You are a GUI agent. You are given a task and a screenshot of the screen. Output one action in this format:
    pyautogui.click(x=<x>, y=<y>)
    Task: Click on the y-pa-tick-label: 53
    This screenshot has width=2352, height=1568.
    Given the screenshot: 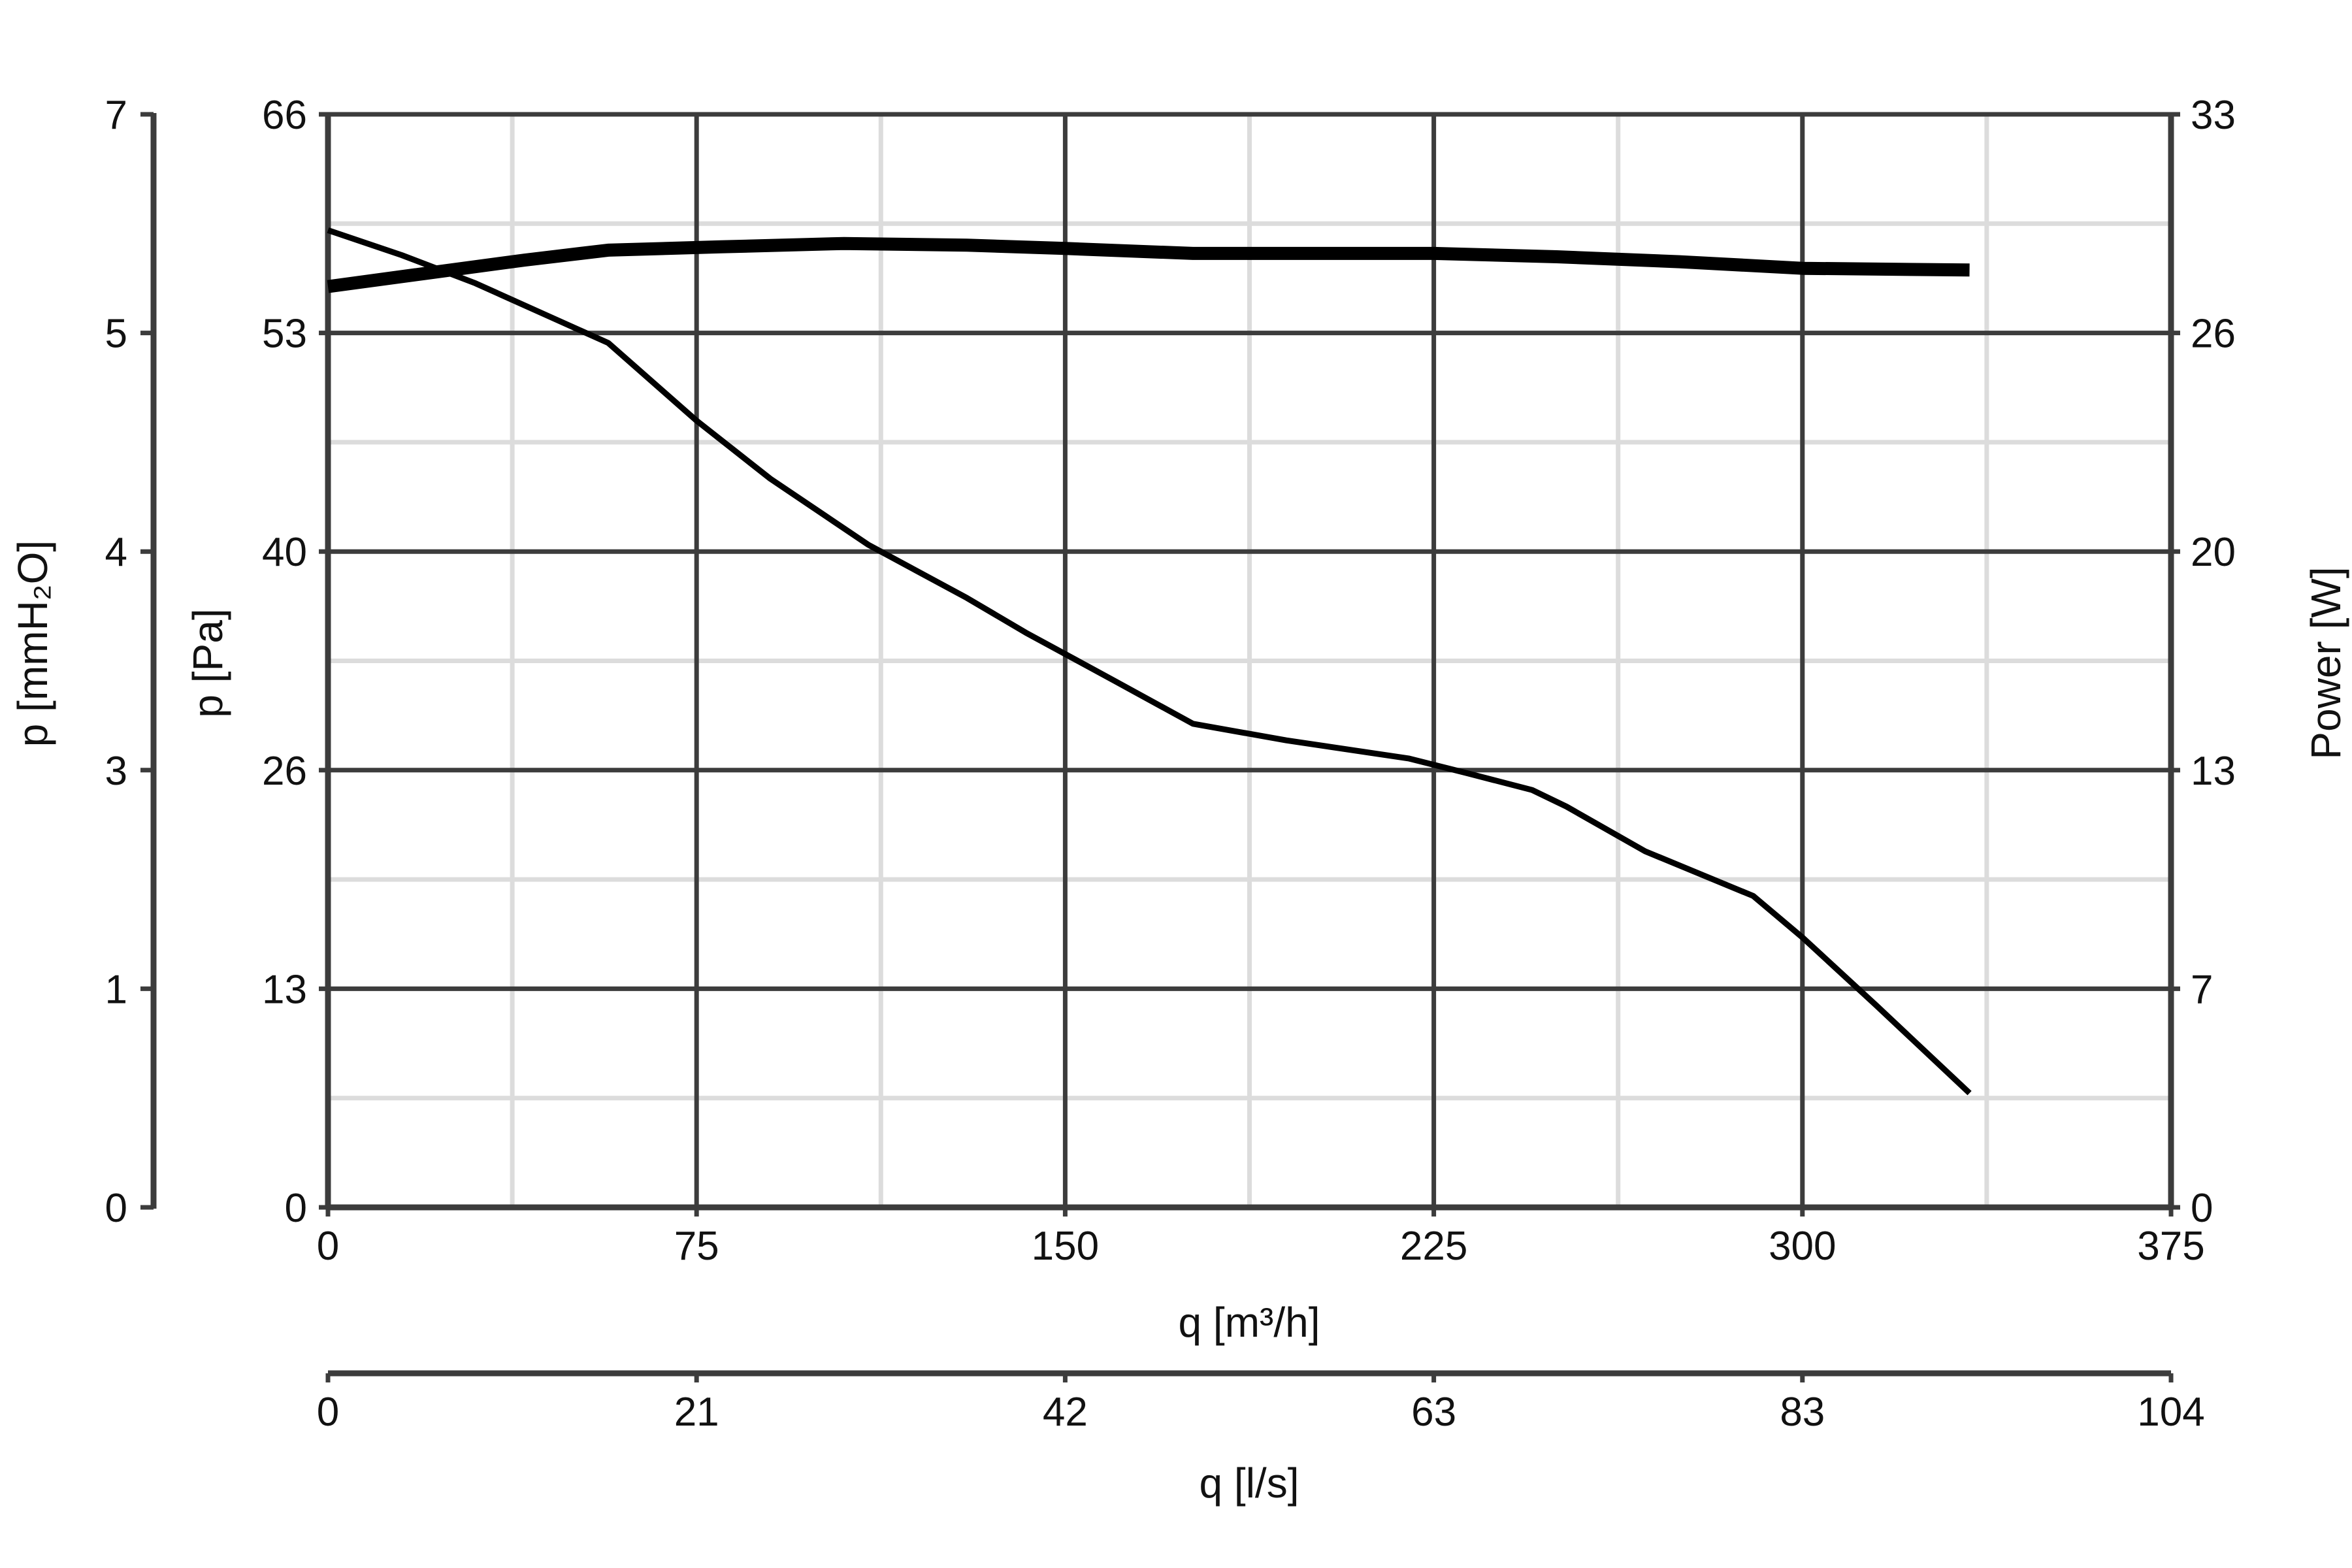 What is the action you would take?
    pyautogui.click(x=284, y=334)
    